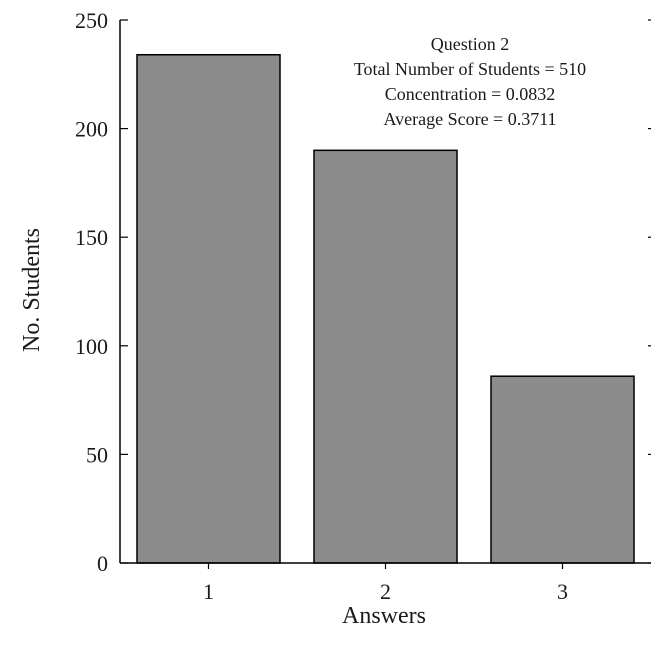 The height and width of the screenshot is (654, 651). What do you see at coordinates (91, 129) in the screenshot?
I see `y-tick-label-200: 200` at bounding box center [91, 129].